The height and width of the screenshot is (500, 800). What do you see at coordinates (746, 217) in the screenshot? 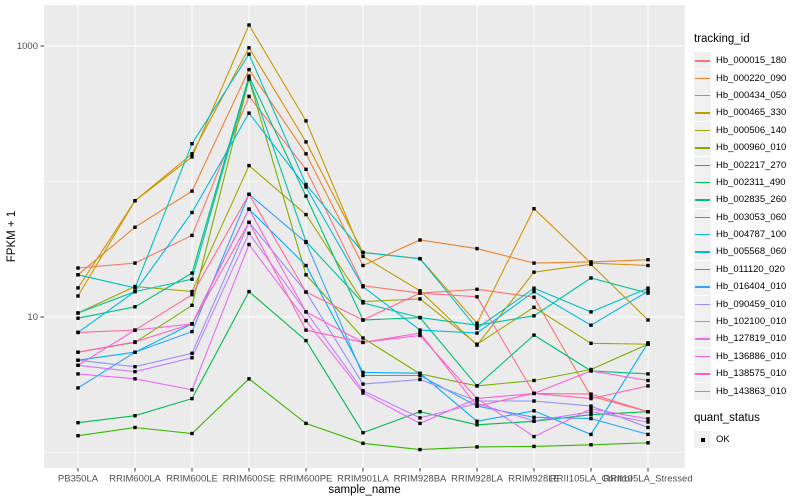
I see `legend-entry-Hb_003053_060: Hb_003053_060` at bounding box center [746, 217].